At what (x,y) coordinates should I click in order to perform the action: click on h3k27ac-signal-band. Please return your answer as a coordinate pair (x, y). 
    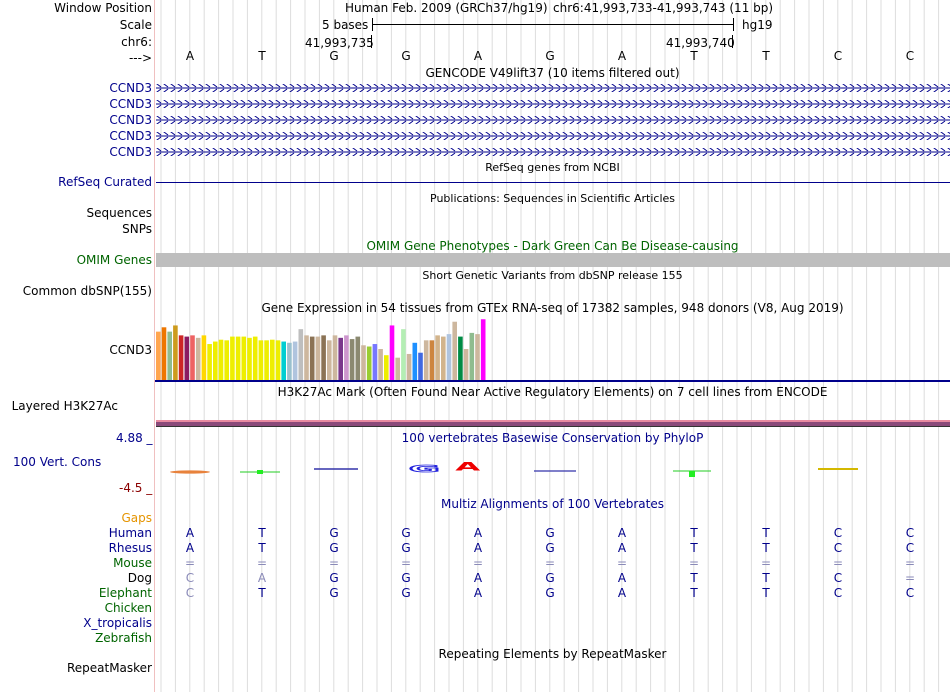
    Looking at the image, I should click on (553, 423).